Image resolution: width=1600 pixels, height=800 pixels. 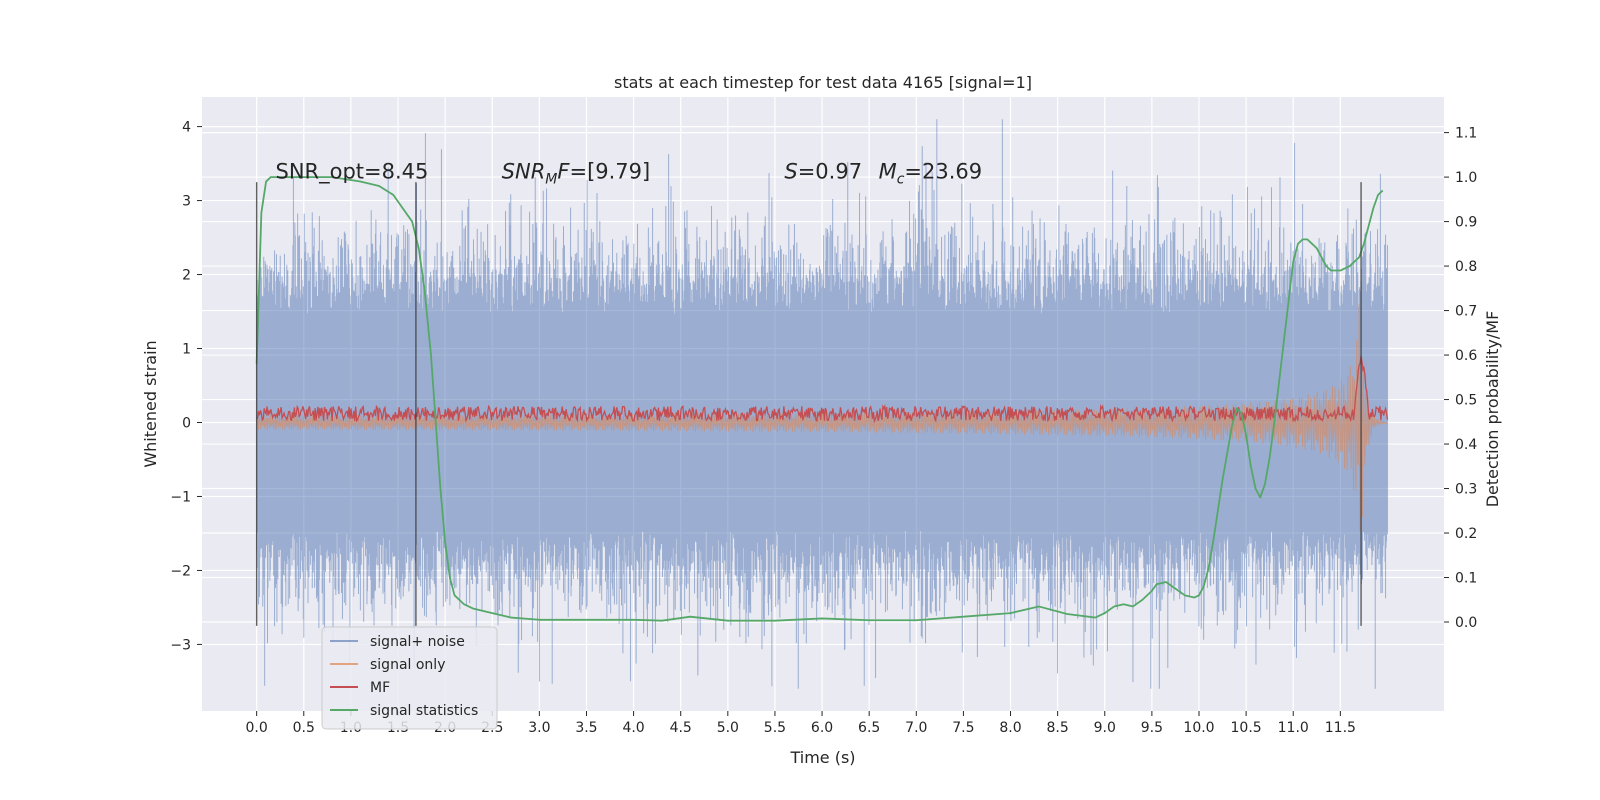 I want to click on x-tick-label: 10.5, so click(x=1246, y=728).